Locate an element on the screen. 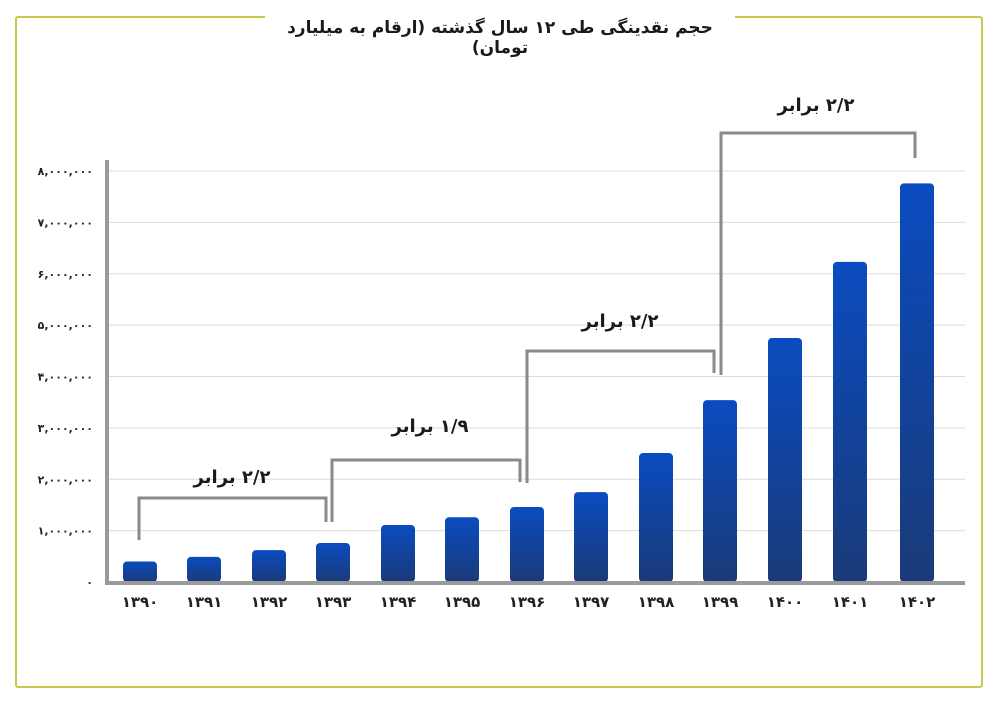 This screenshot has width=1000, height=706. growth-label: ۱/۹ برابر is located at coordinates (430, 426).